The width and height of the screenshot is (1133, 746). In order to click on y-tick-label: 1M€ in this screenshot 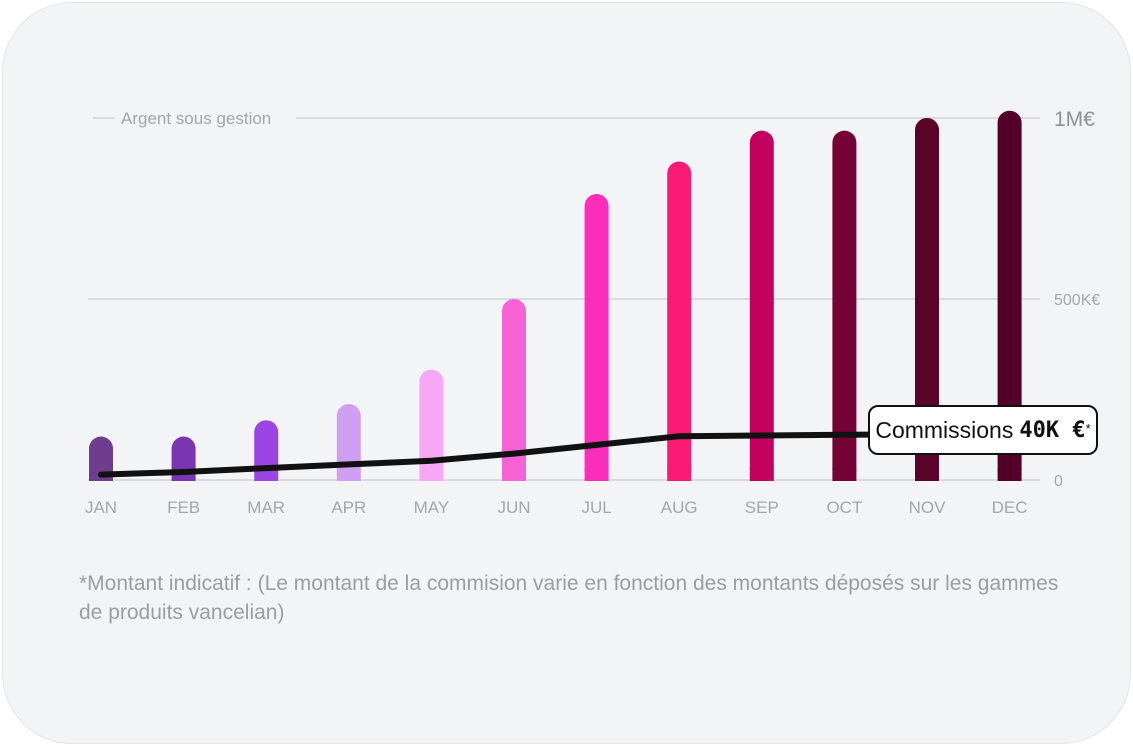, I will do `click(1074, 119)`.